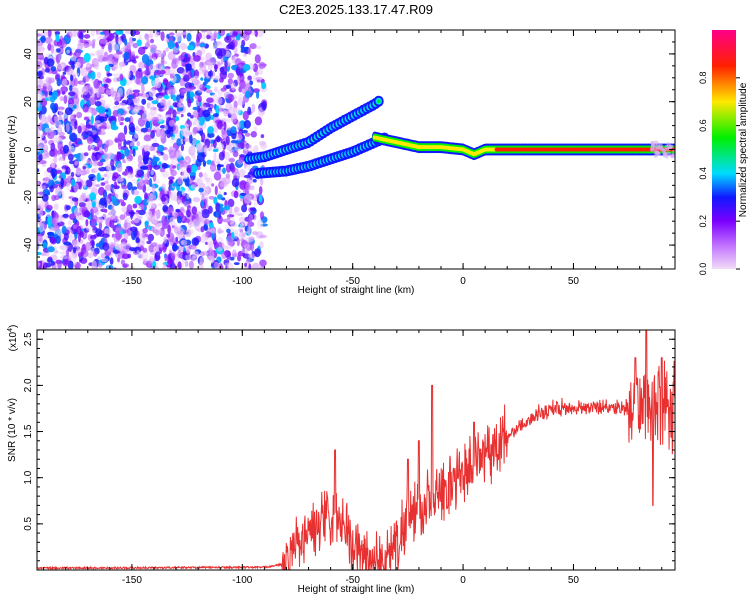 The height and width of the screenshot is (600, 750). What do you see at coordinates (352, 281) in the screenshot?
I see `x-tick-label: -50` at bounding box center [352, 281].